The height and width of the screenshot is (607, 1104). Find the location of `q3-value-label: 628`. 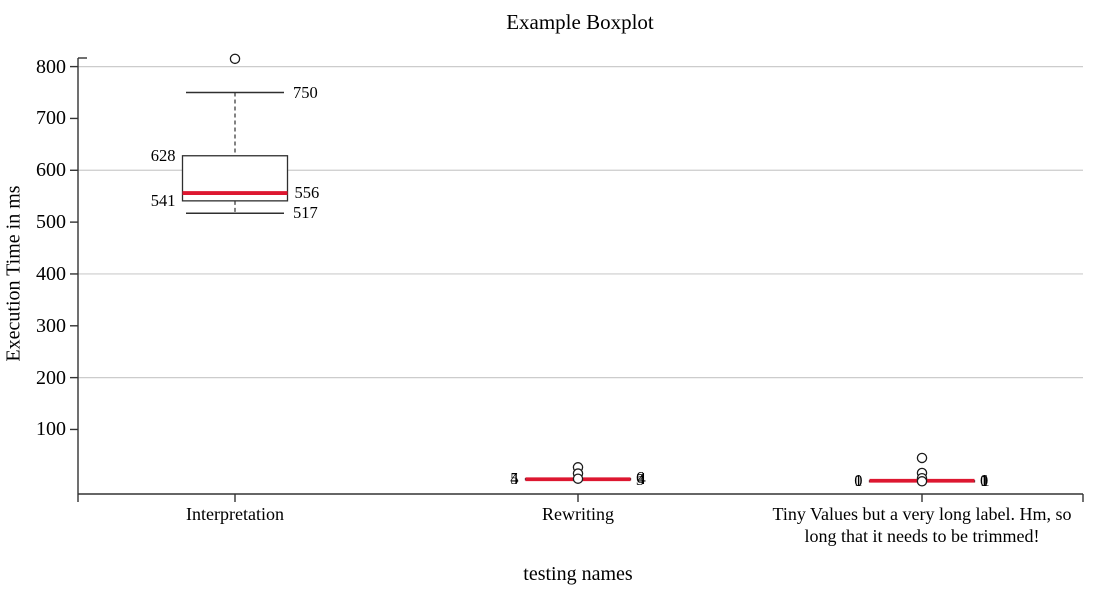

q3-value-label: 628 is located at coordinates (163, 155).